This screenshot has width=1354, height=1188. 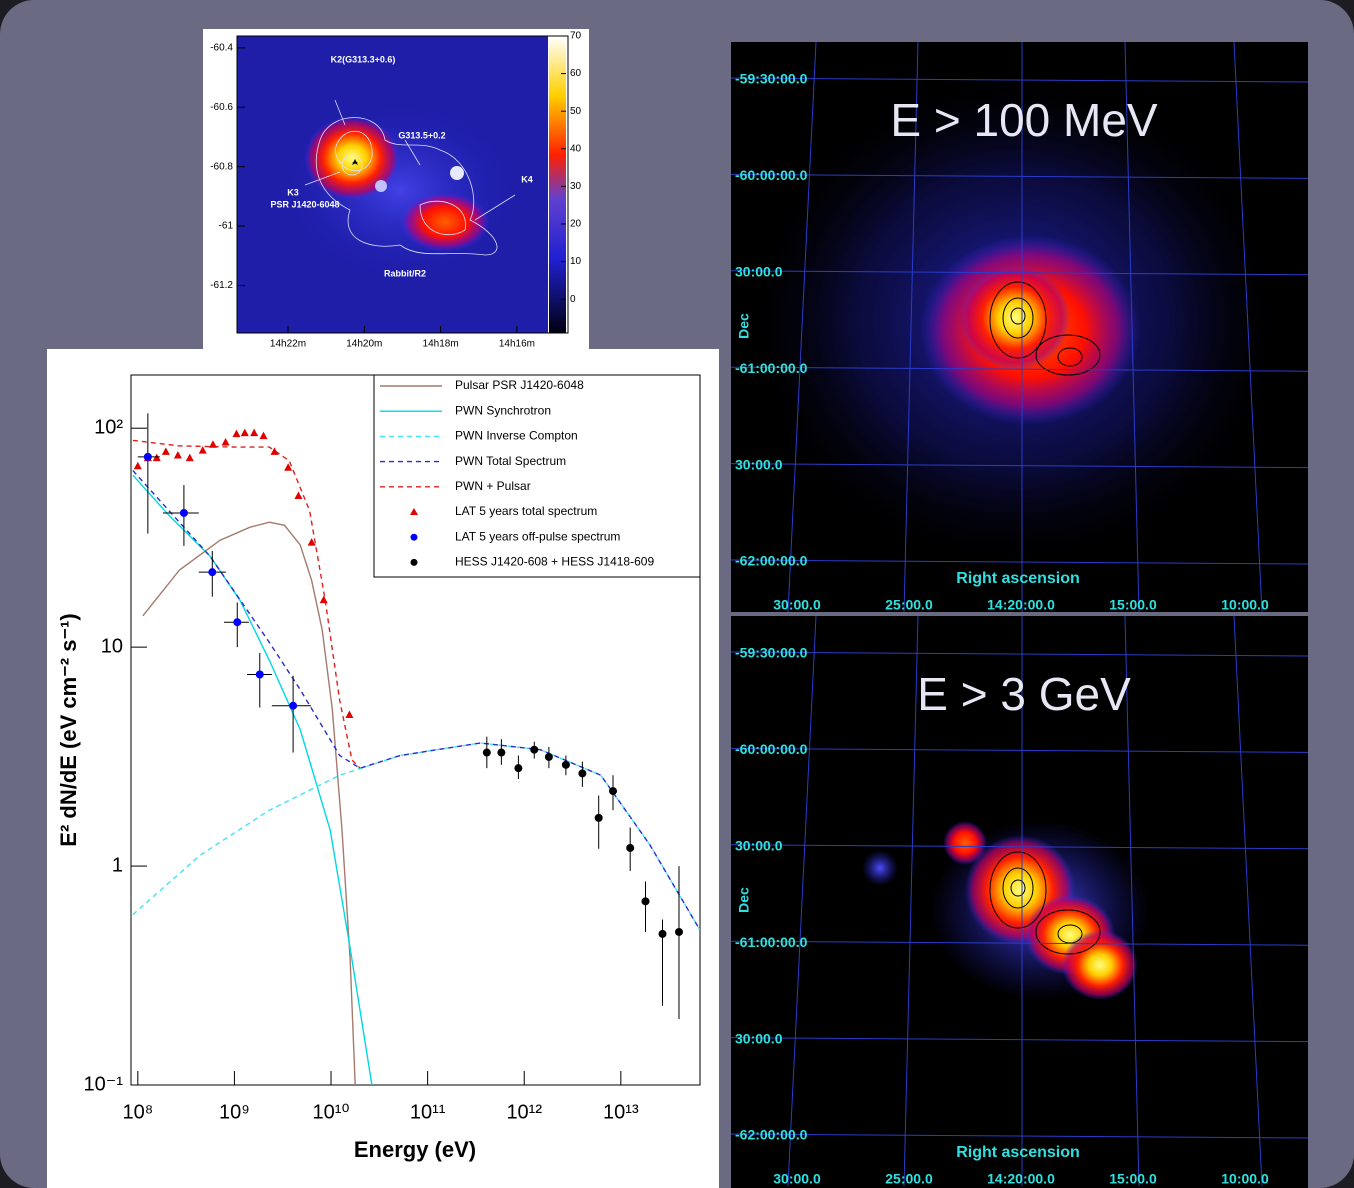 I want to click on radio-annotation: K3, so click(x=293, y=192).